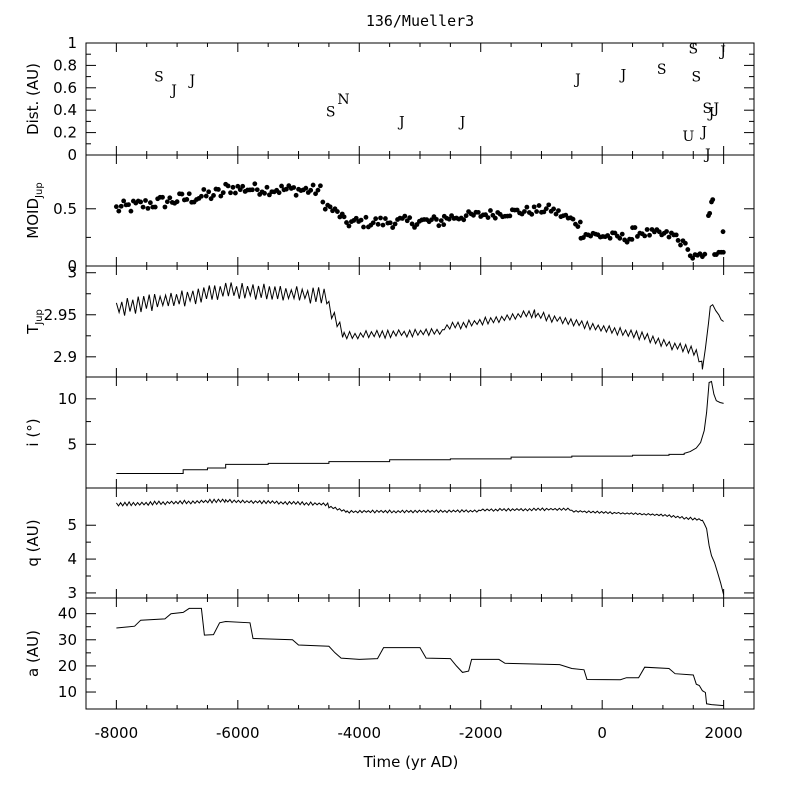  What do you see at coordinates (39, 190) in the screenshot?
I see `y-axis-title-sub-moid: Jup` at bounding box center [39, 190].